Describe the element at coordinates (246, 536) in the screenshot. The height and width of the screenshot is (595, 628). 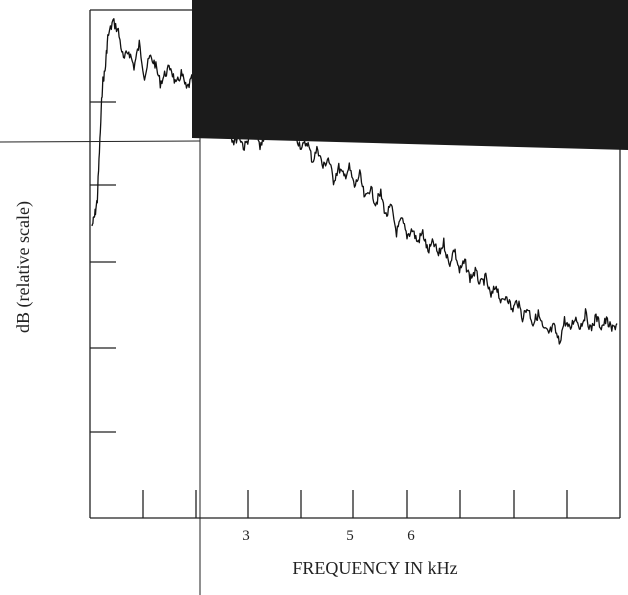
I see `x-tick-label: 3` at that location.